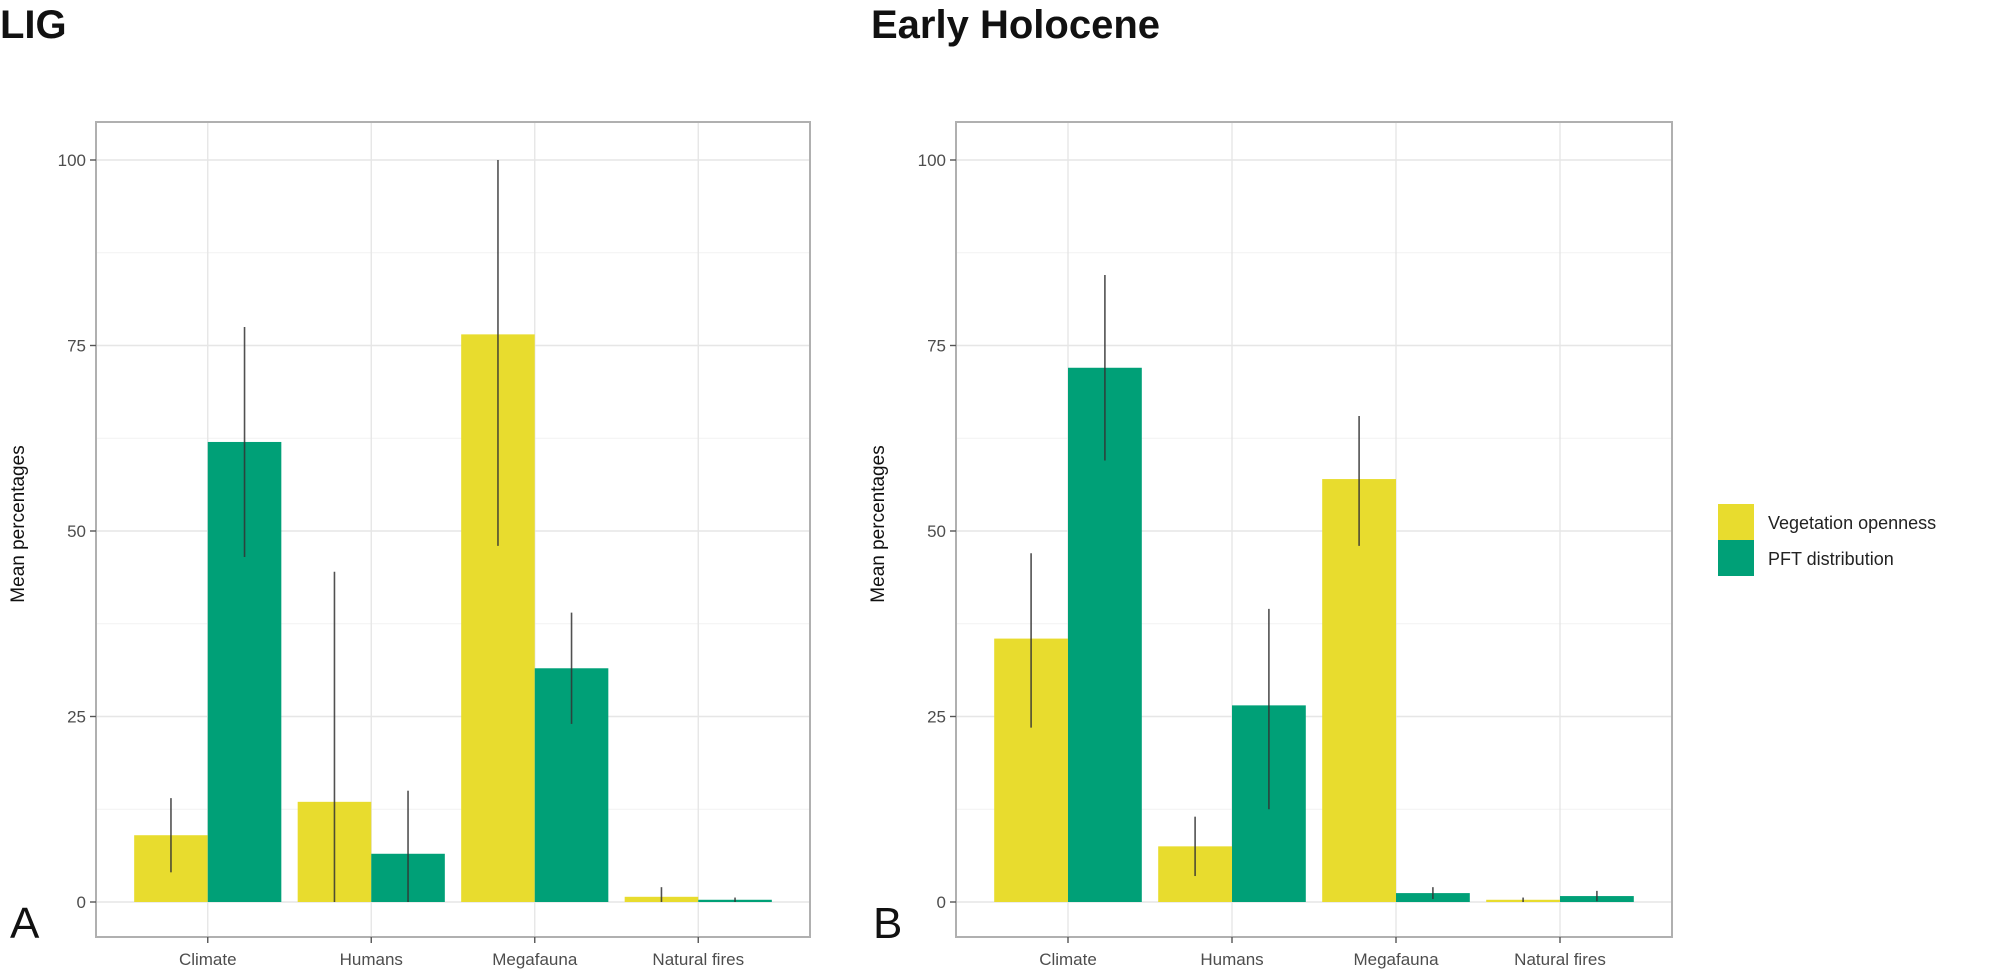 The image size is (2000, 975). I want to click on legend-swatch-vegetation-openness, so click(1736, 522).